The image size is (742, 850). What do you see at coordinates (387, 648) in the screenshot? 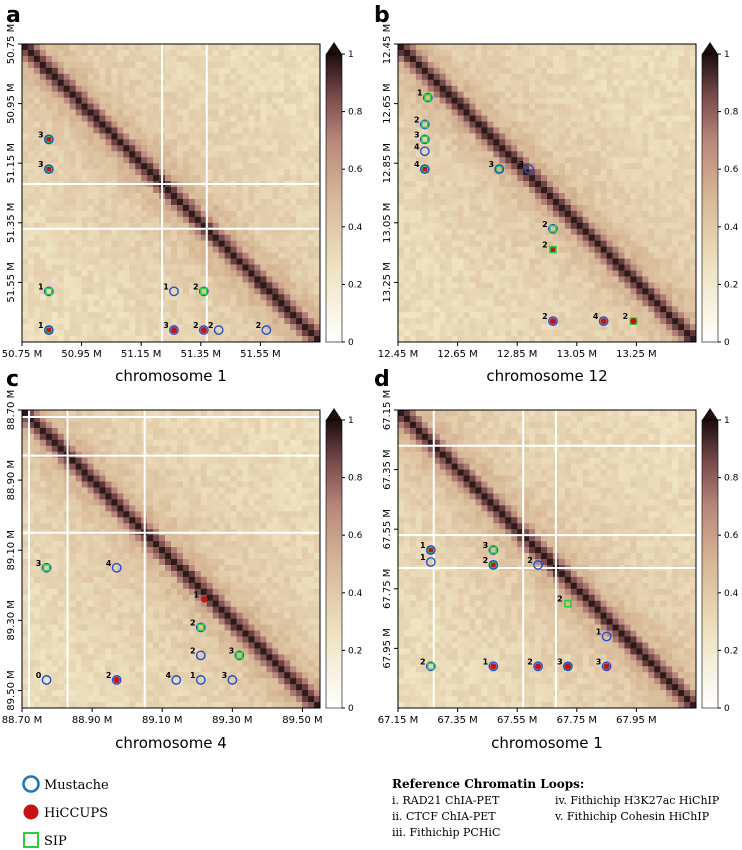
I see `y-tick-label: 67.95 M` at bounding box center [387, 648].